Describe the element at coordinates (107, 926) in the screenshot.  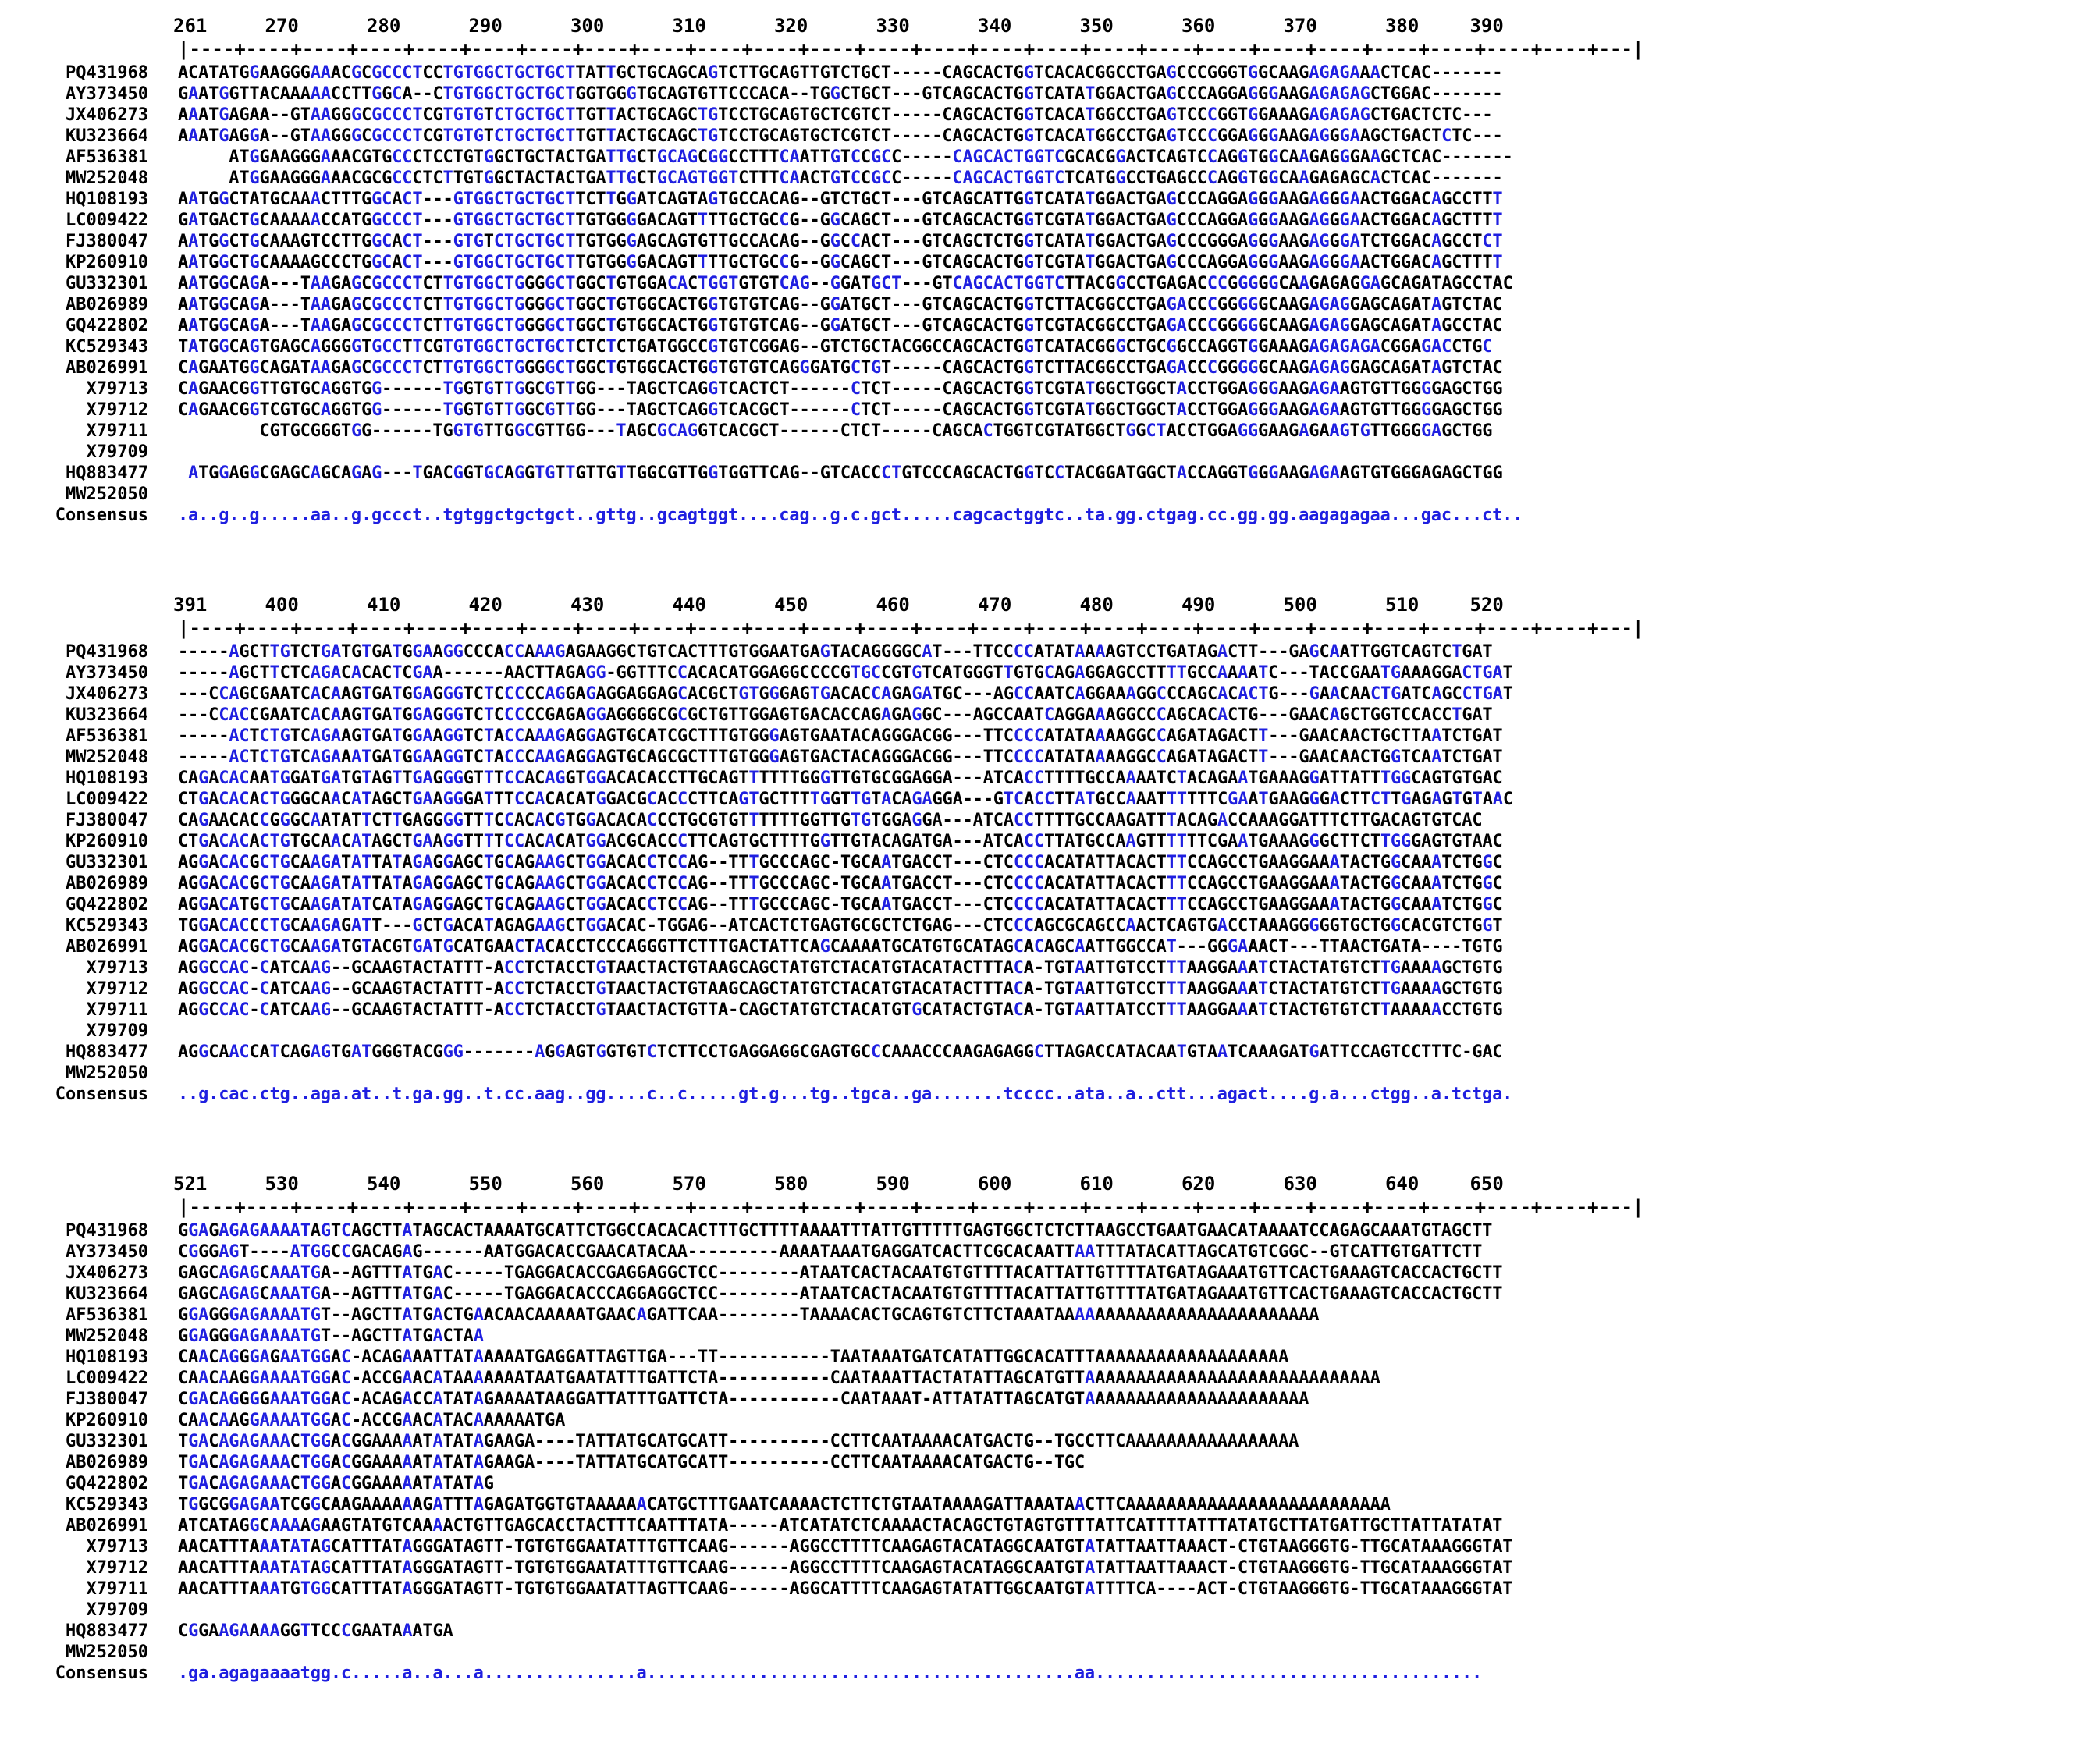
I see `sequence-label: KC529343` at that location.